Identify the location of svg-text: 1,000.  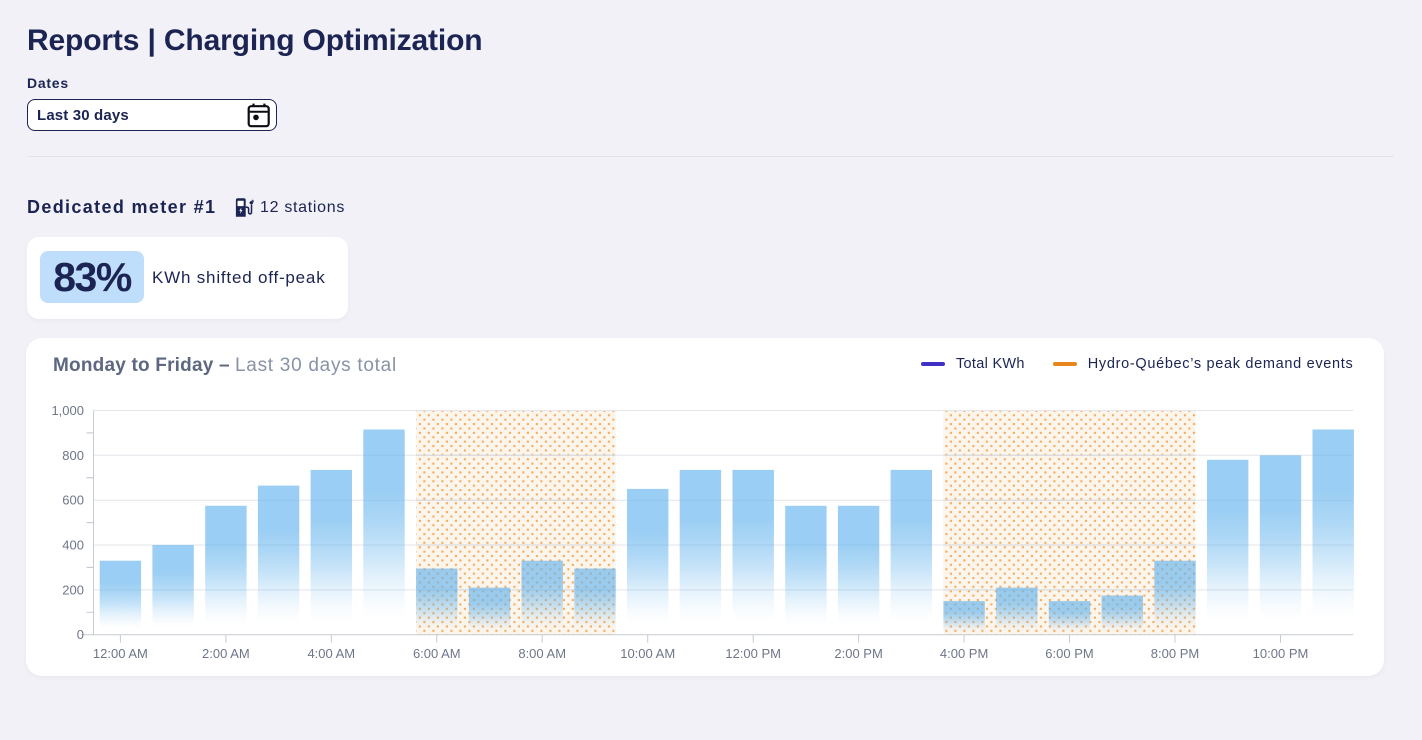
(67, 410).